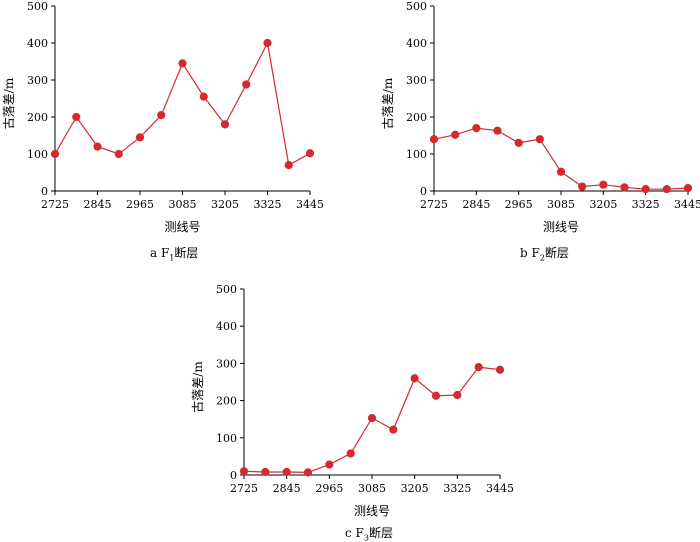  Describe the element at coordinates (542, 258) in the screenshot. I see `chart-b-caption-sub: 2` at that location.